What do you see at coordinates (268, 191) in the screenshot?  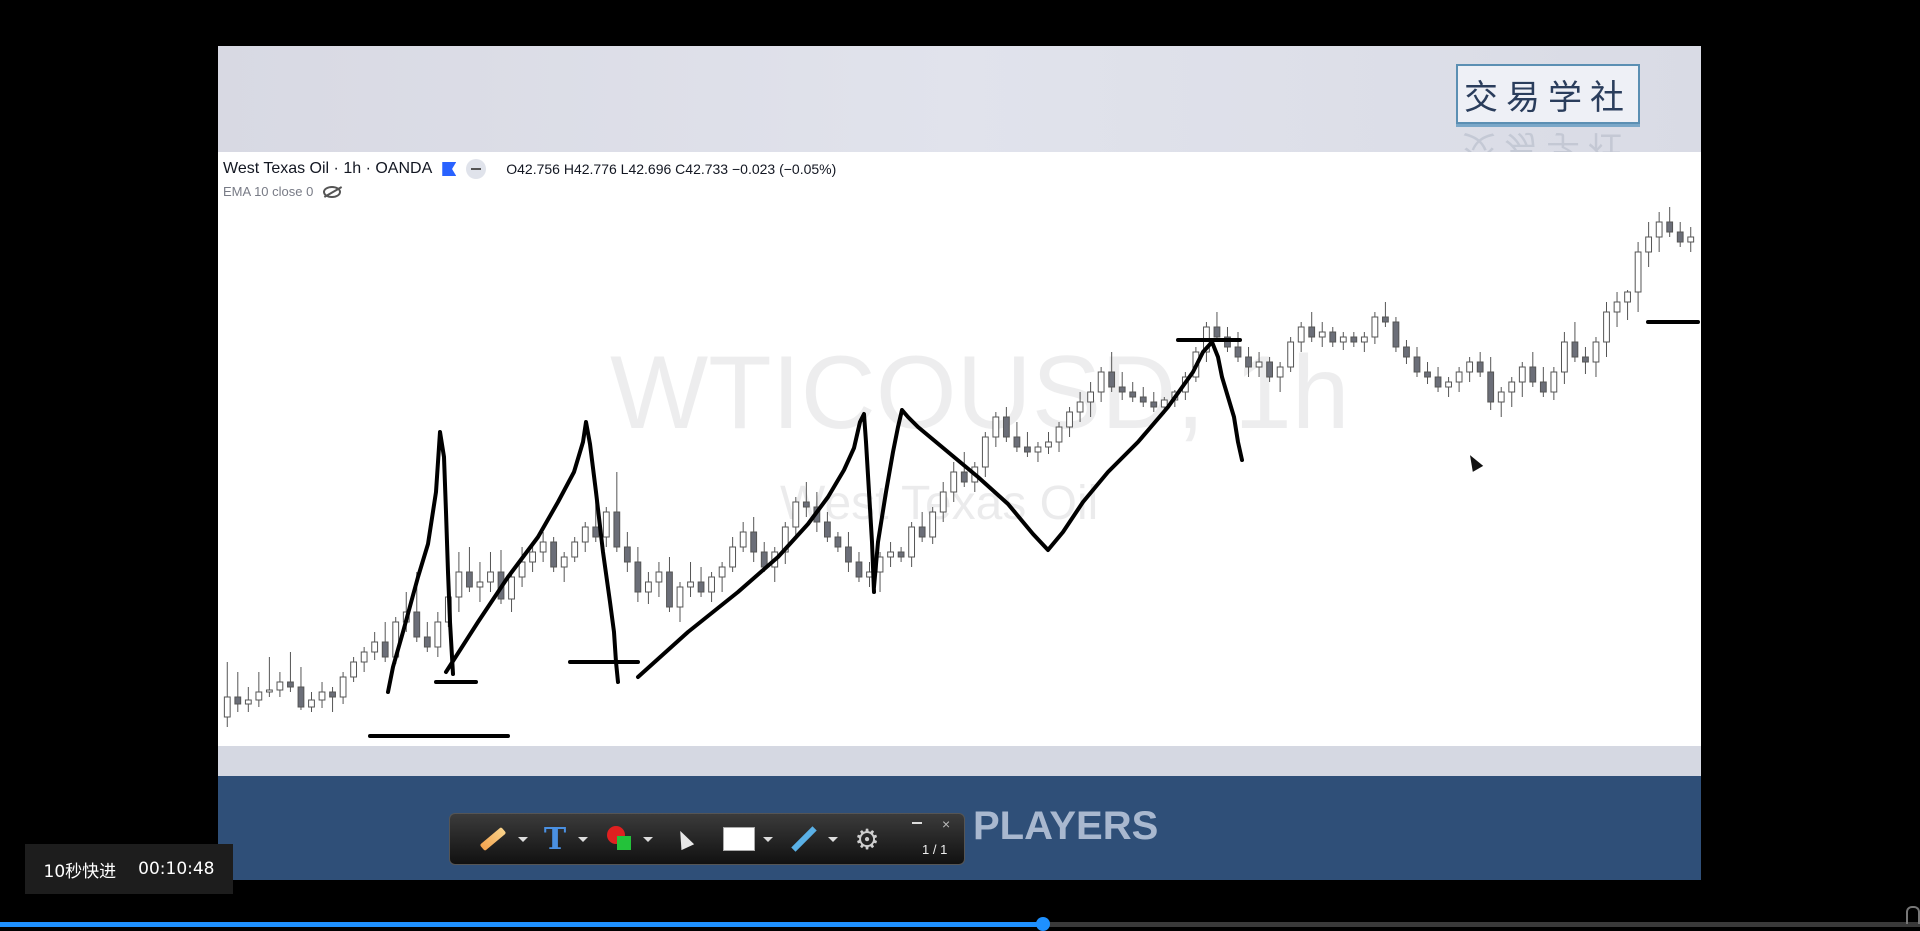 I see `indicator-label: EMA 10 close 0` at bounding box center [268, 191].